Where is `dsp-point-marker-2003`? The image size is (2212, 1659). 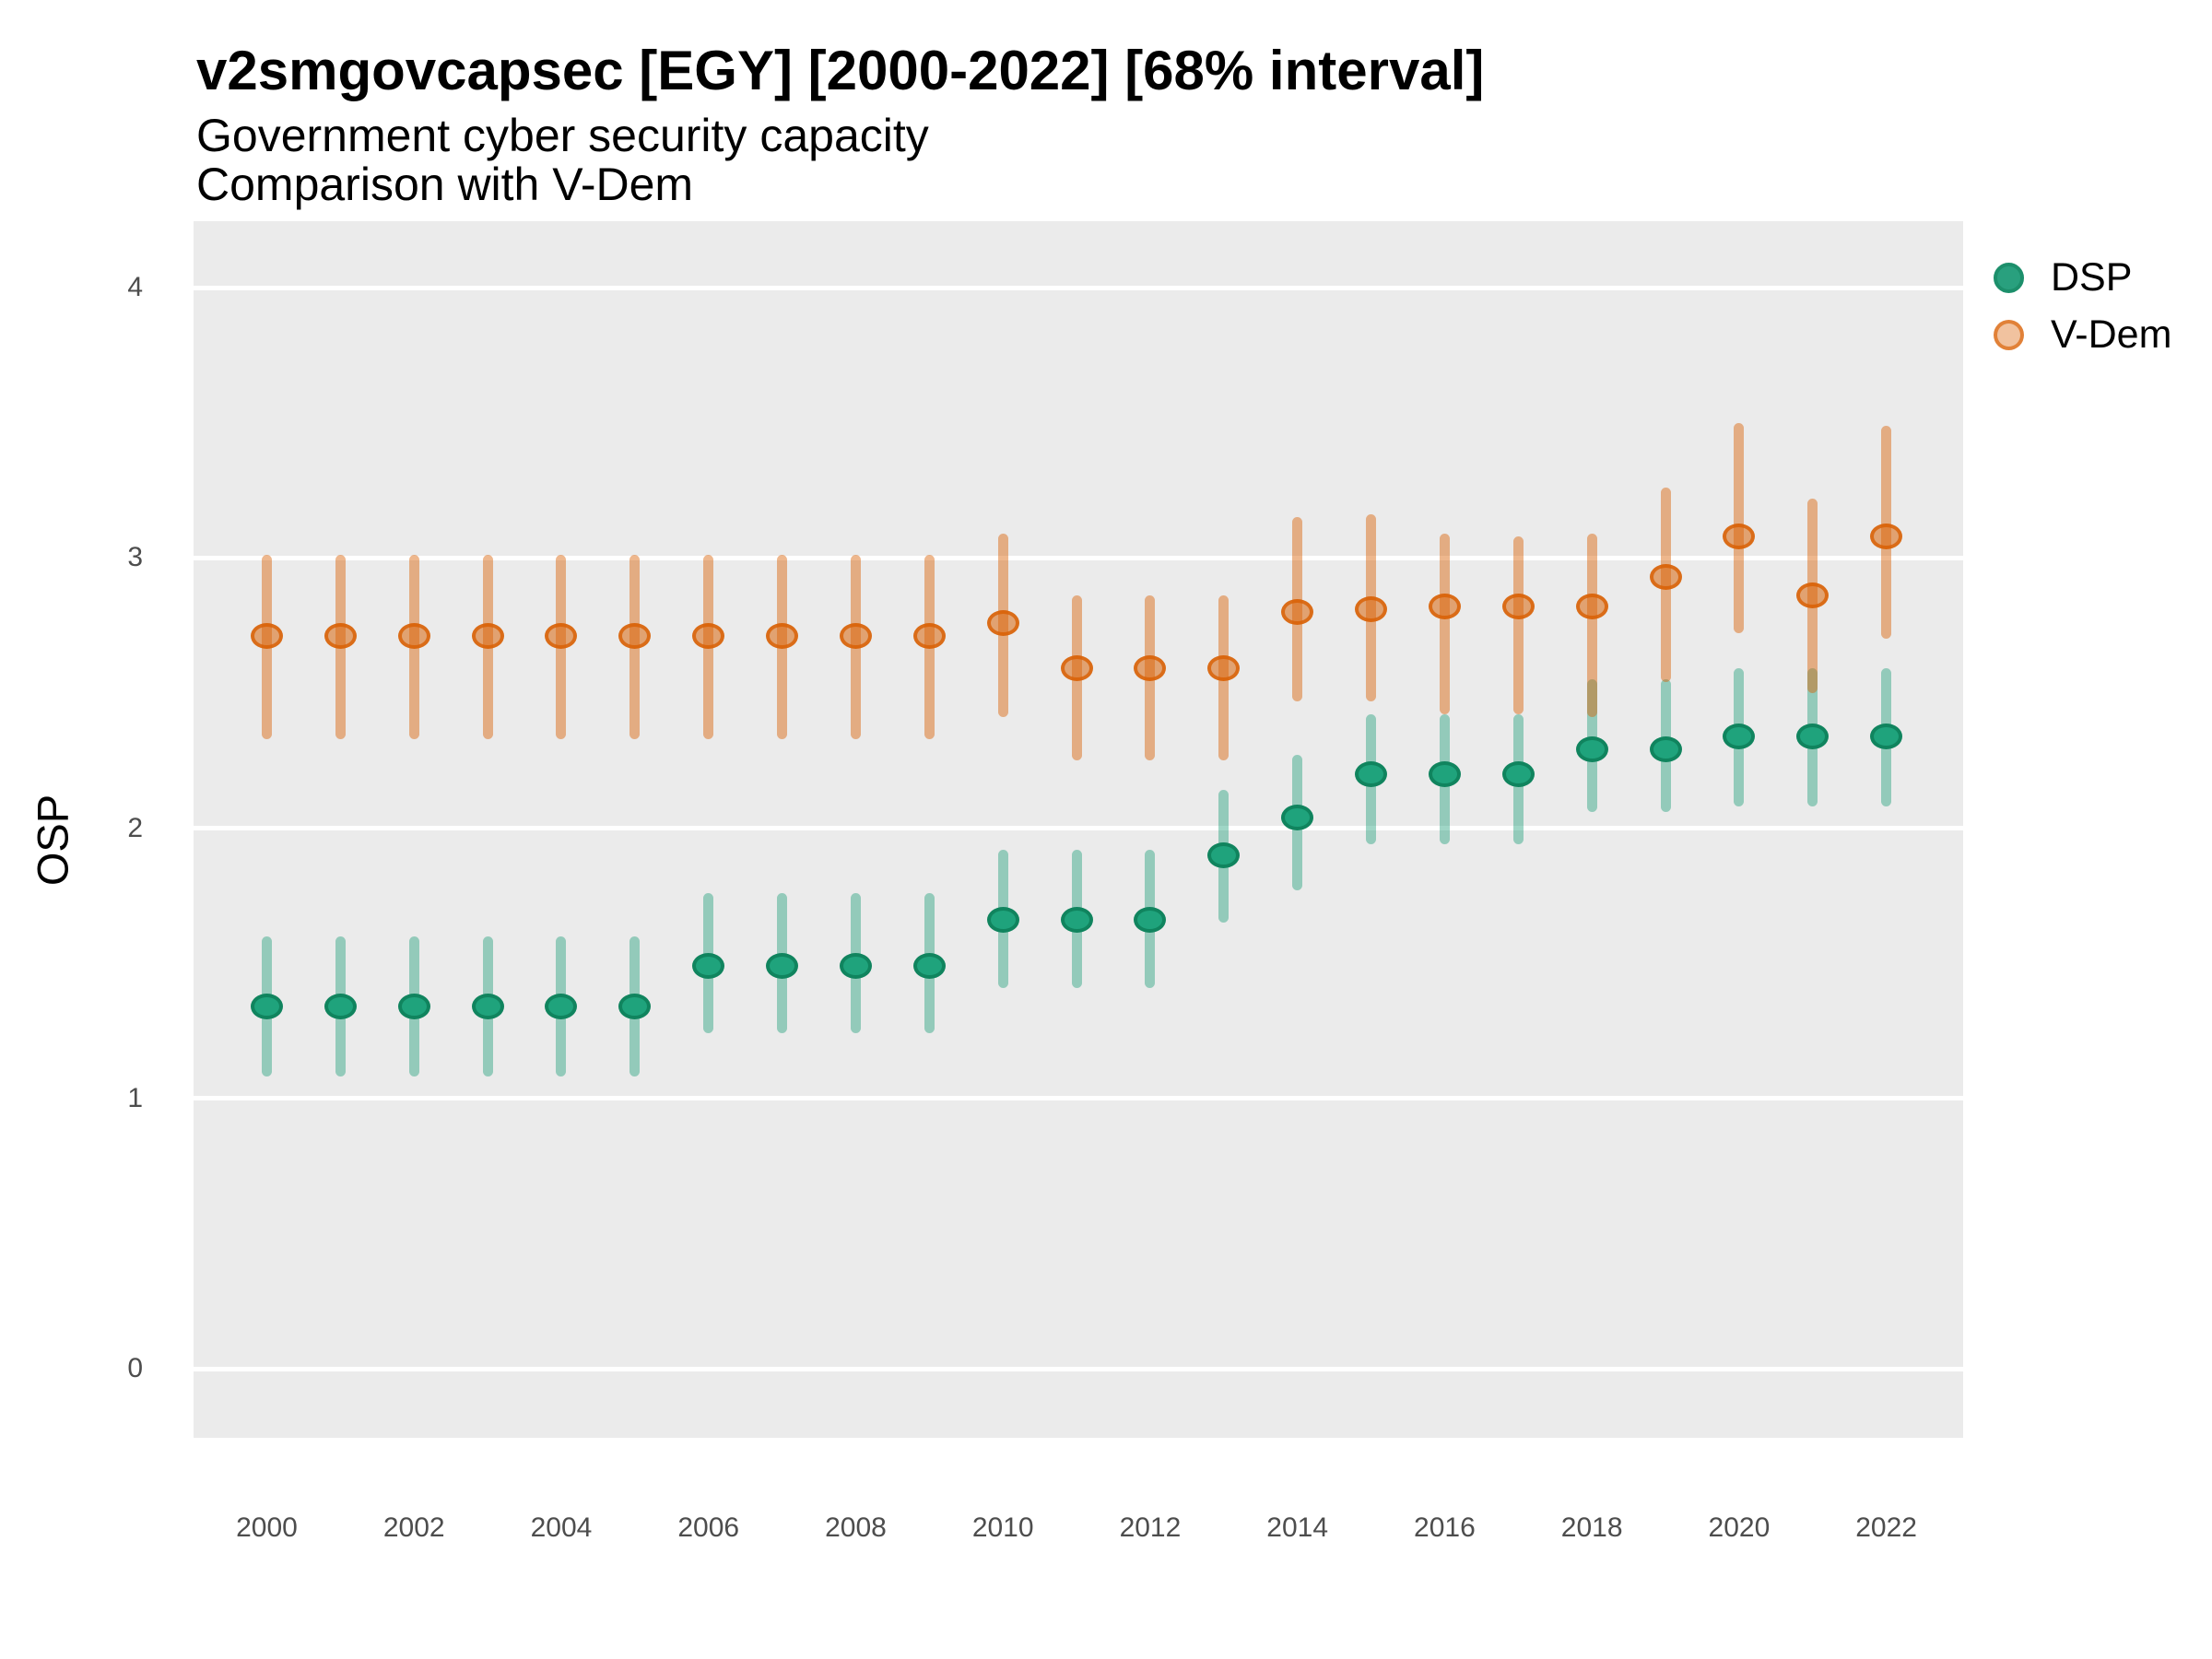 dsp-point-marker-2003 is located at coordinates (487, 1007).